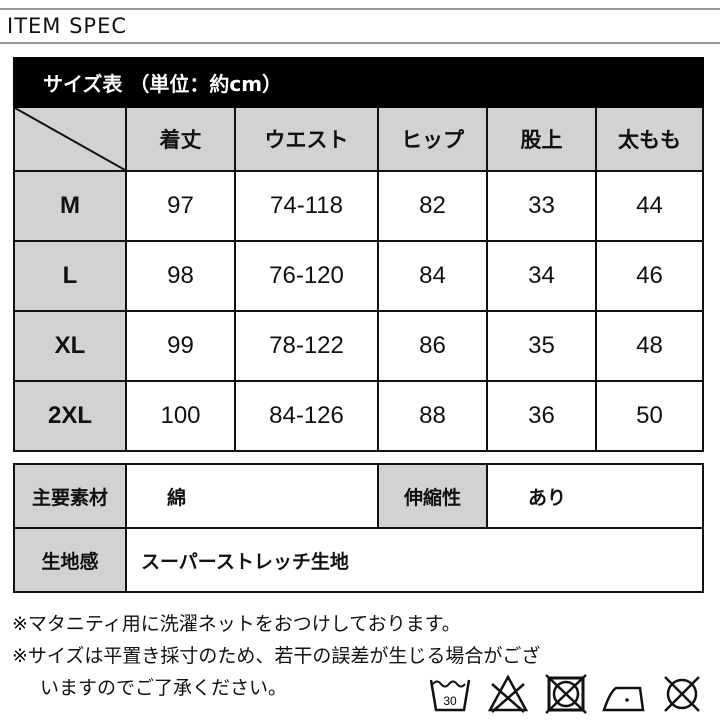  I want to click on cell: 34, so click(541, 276).